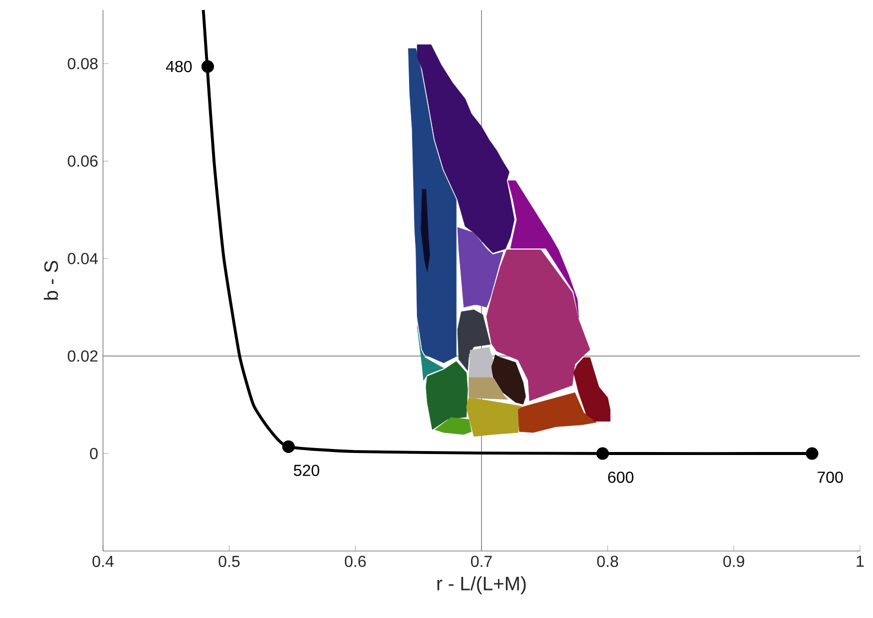  What do you see at coordinates (355, 562) in the screenshot?
I see `x-tick-label: 0.6` at bounding box center [355, 562].